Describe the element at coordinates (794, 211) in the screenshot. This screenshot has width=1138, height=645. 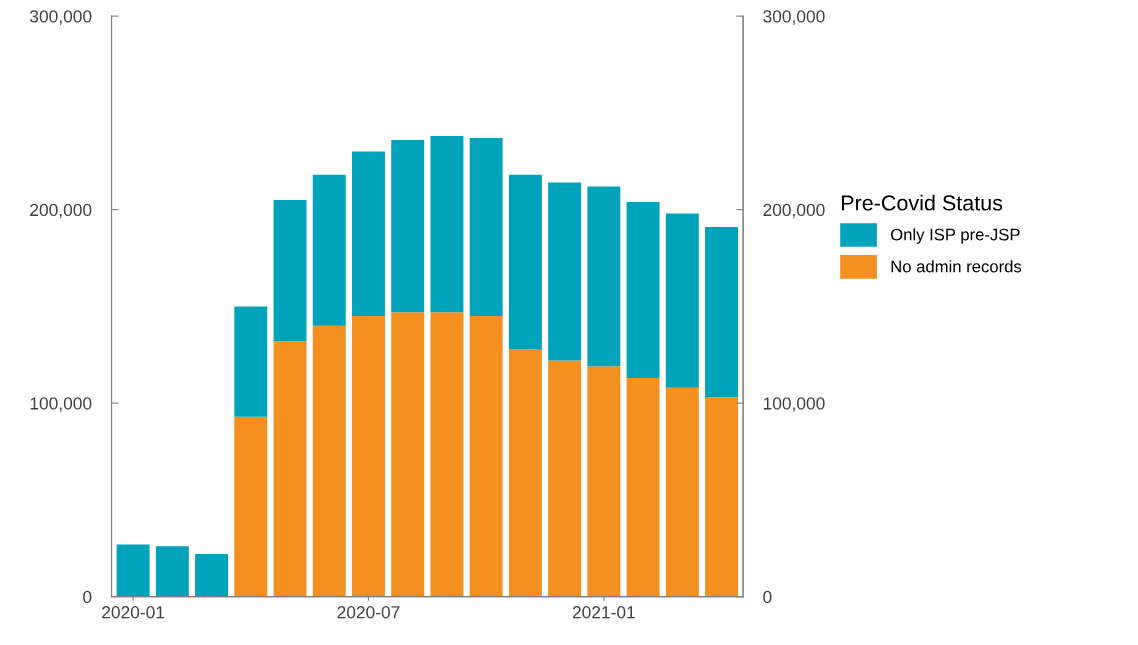
I see `y2-tick-label: 200,000` at that location.